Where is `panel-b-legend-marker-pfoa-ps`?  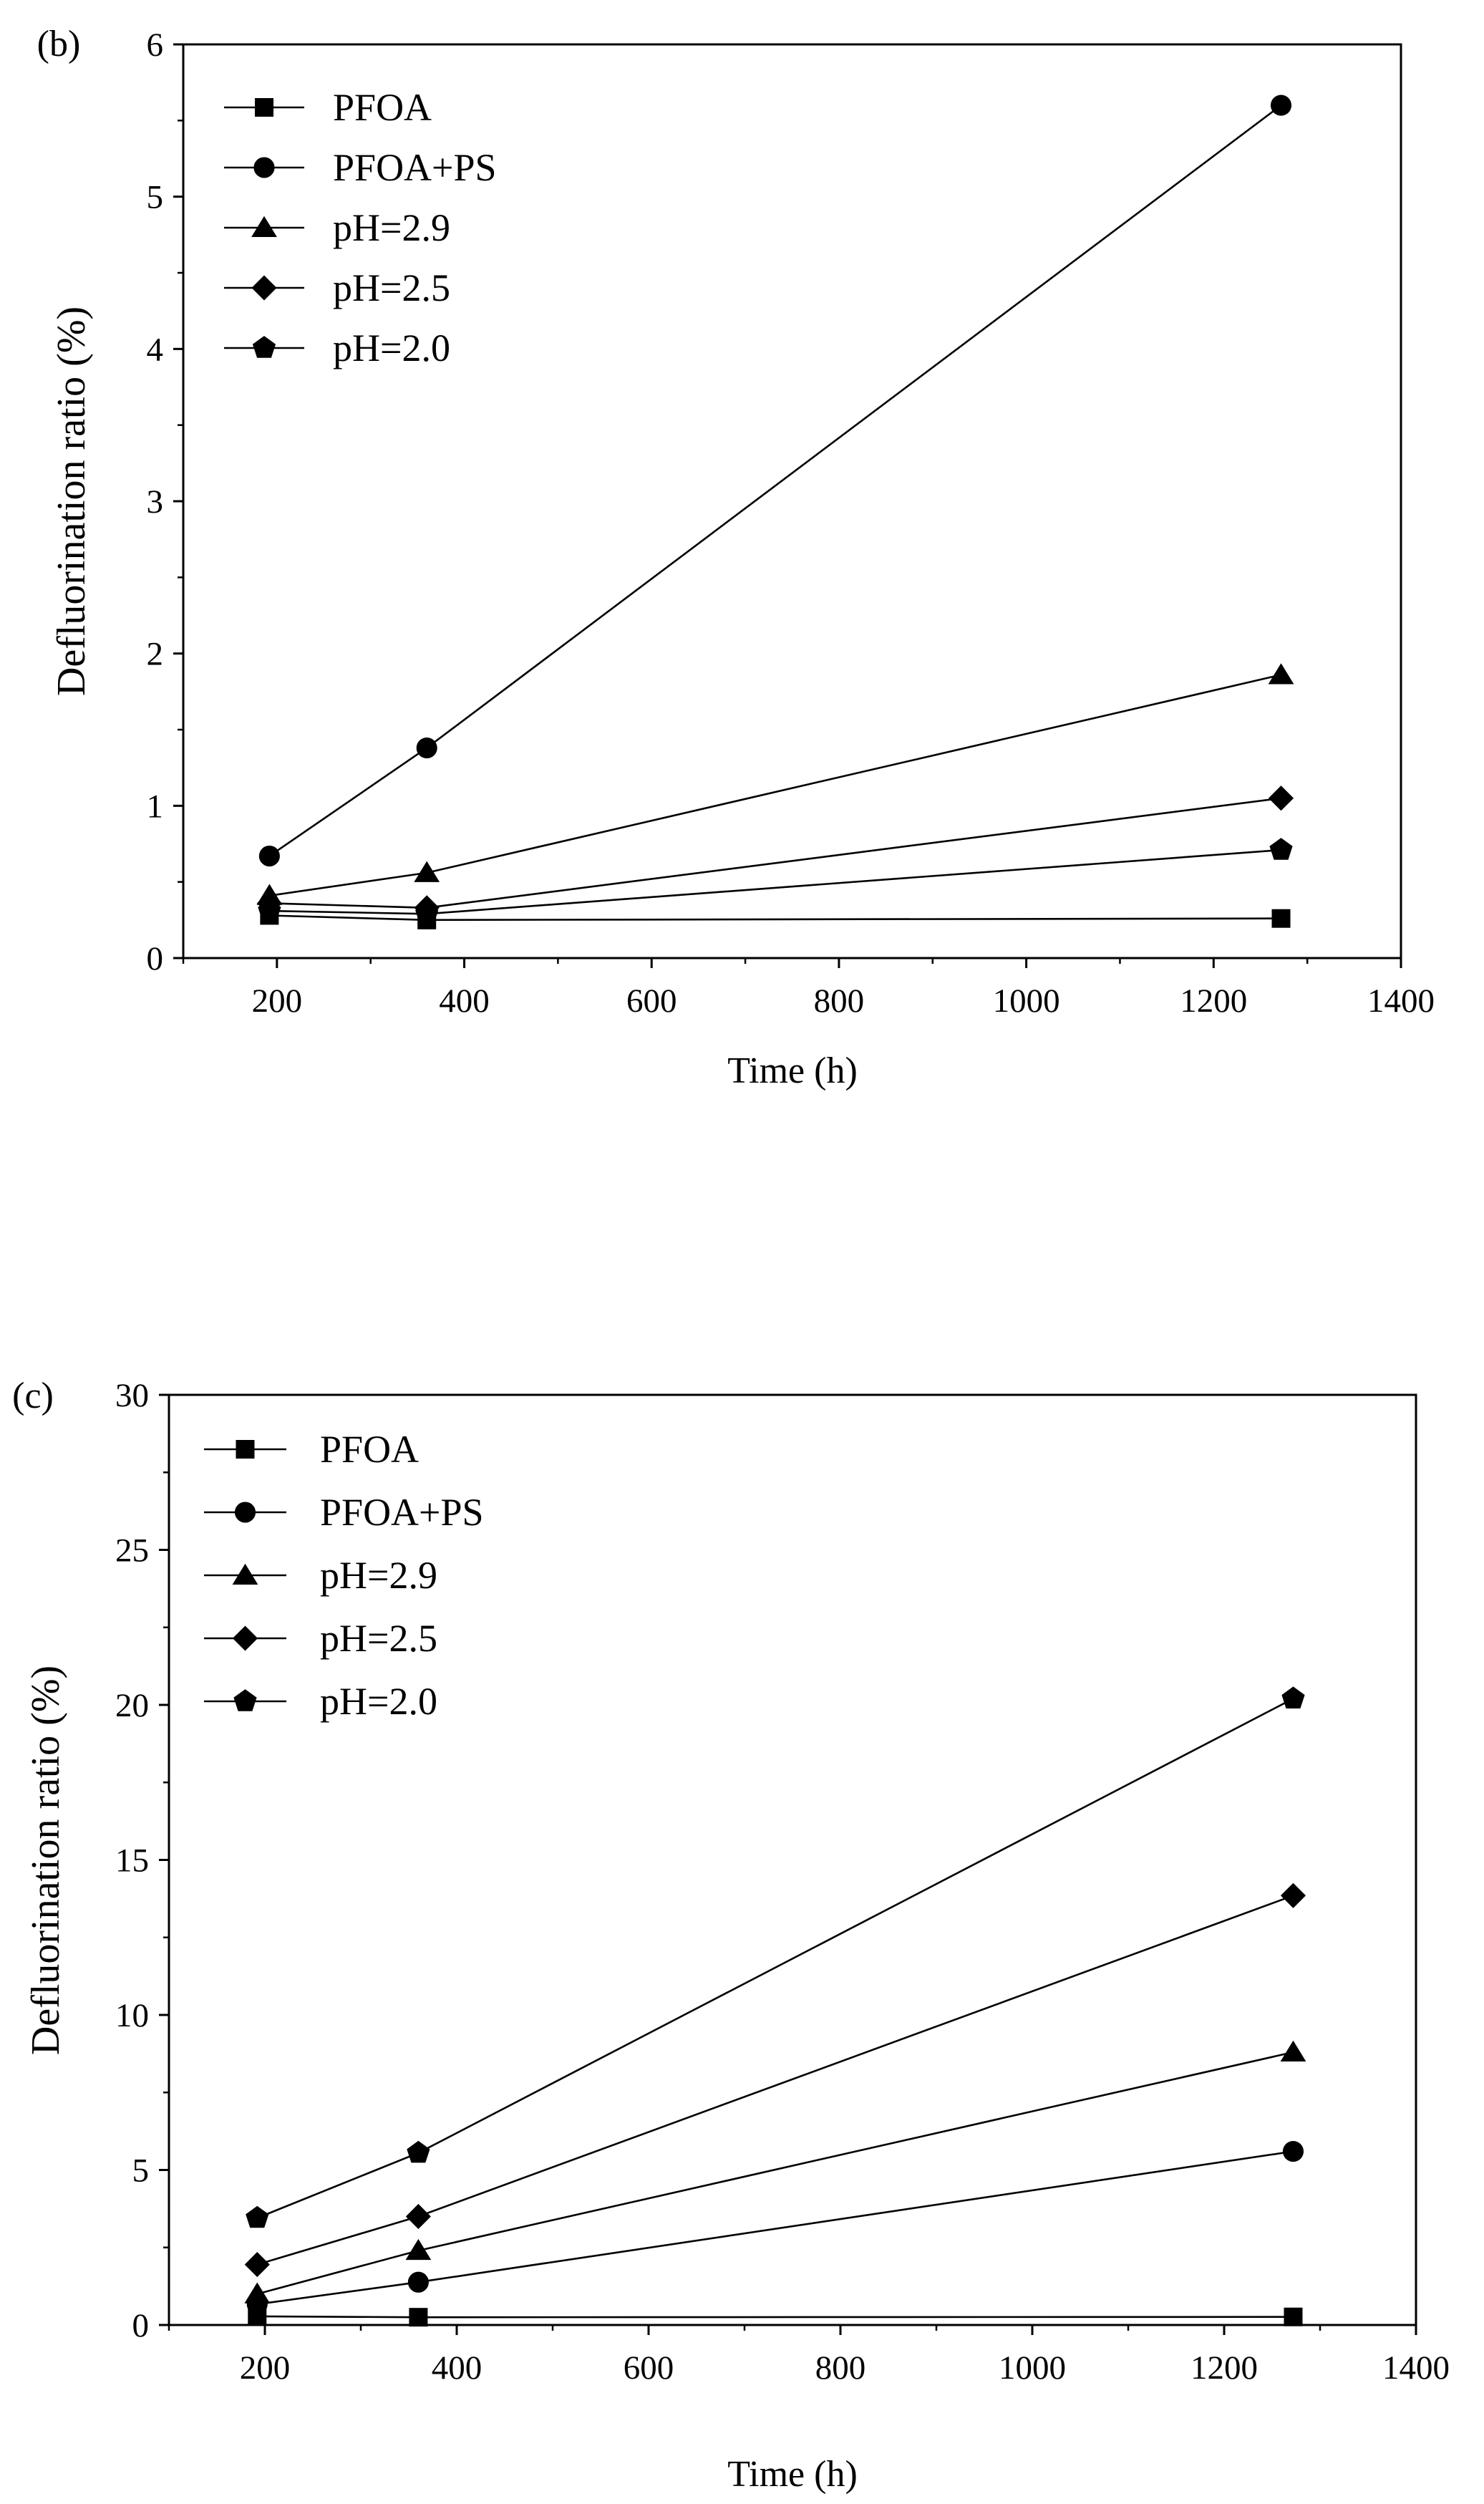 panel-b-legend-marker-pfoa-ps is located at coordinates (264, 167).